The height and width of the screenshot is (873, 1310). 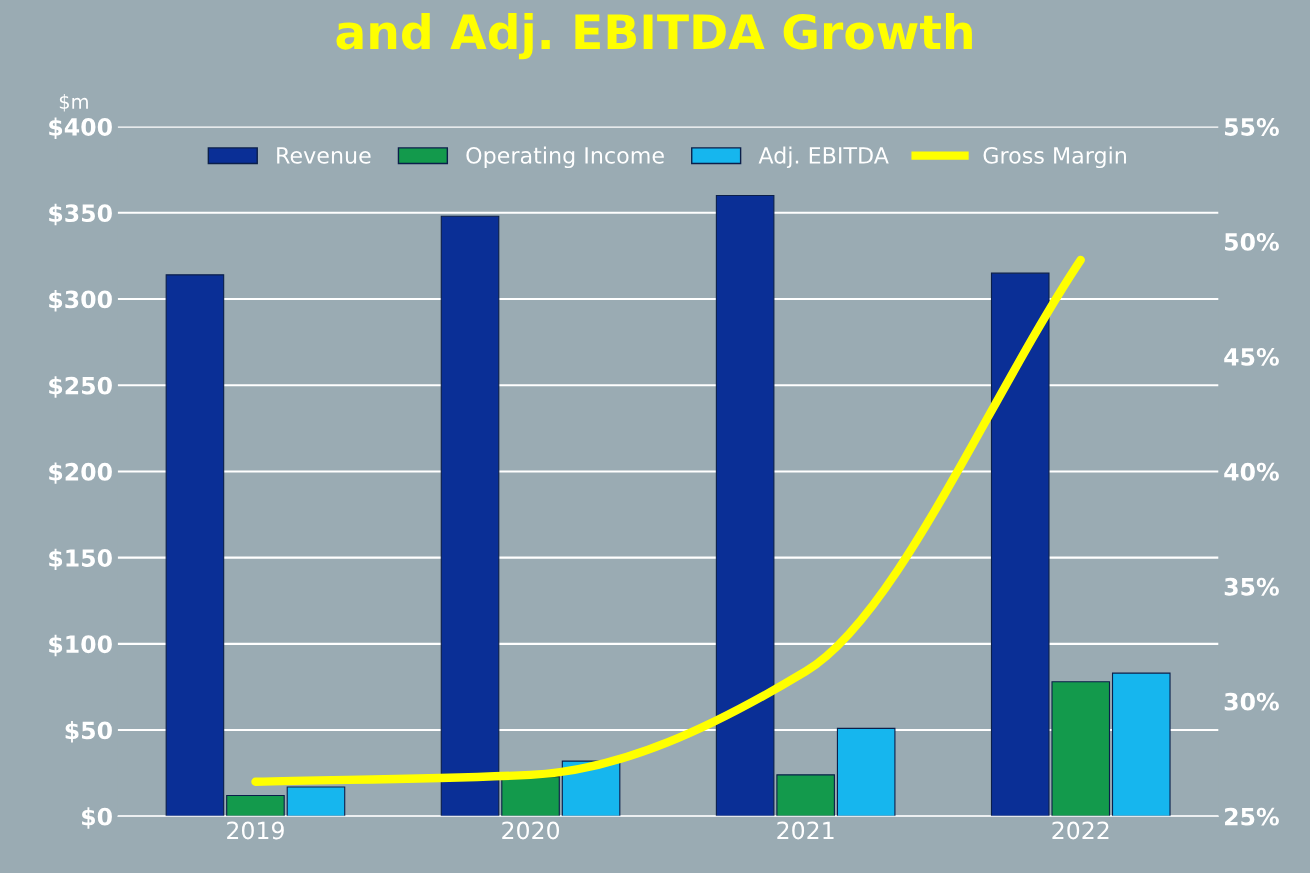 What do you see at coordinates (255, 830) in the screenshot?
I see `x-tick-label: 2019` at bounding box center [255, 830].